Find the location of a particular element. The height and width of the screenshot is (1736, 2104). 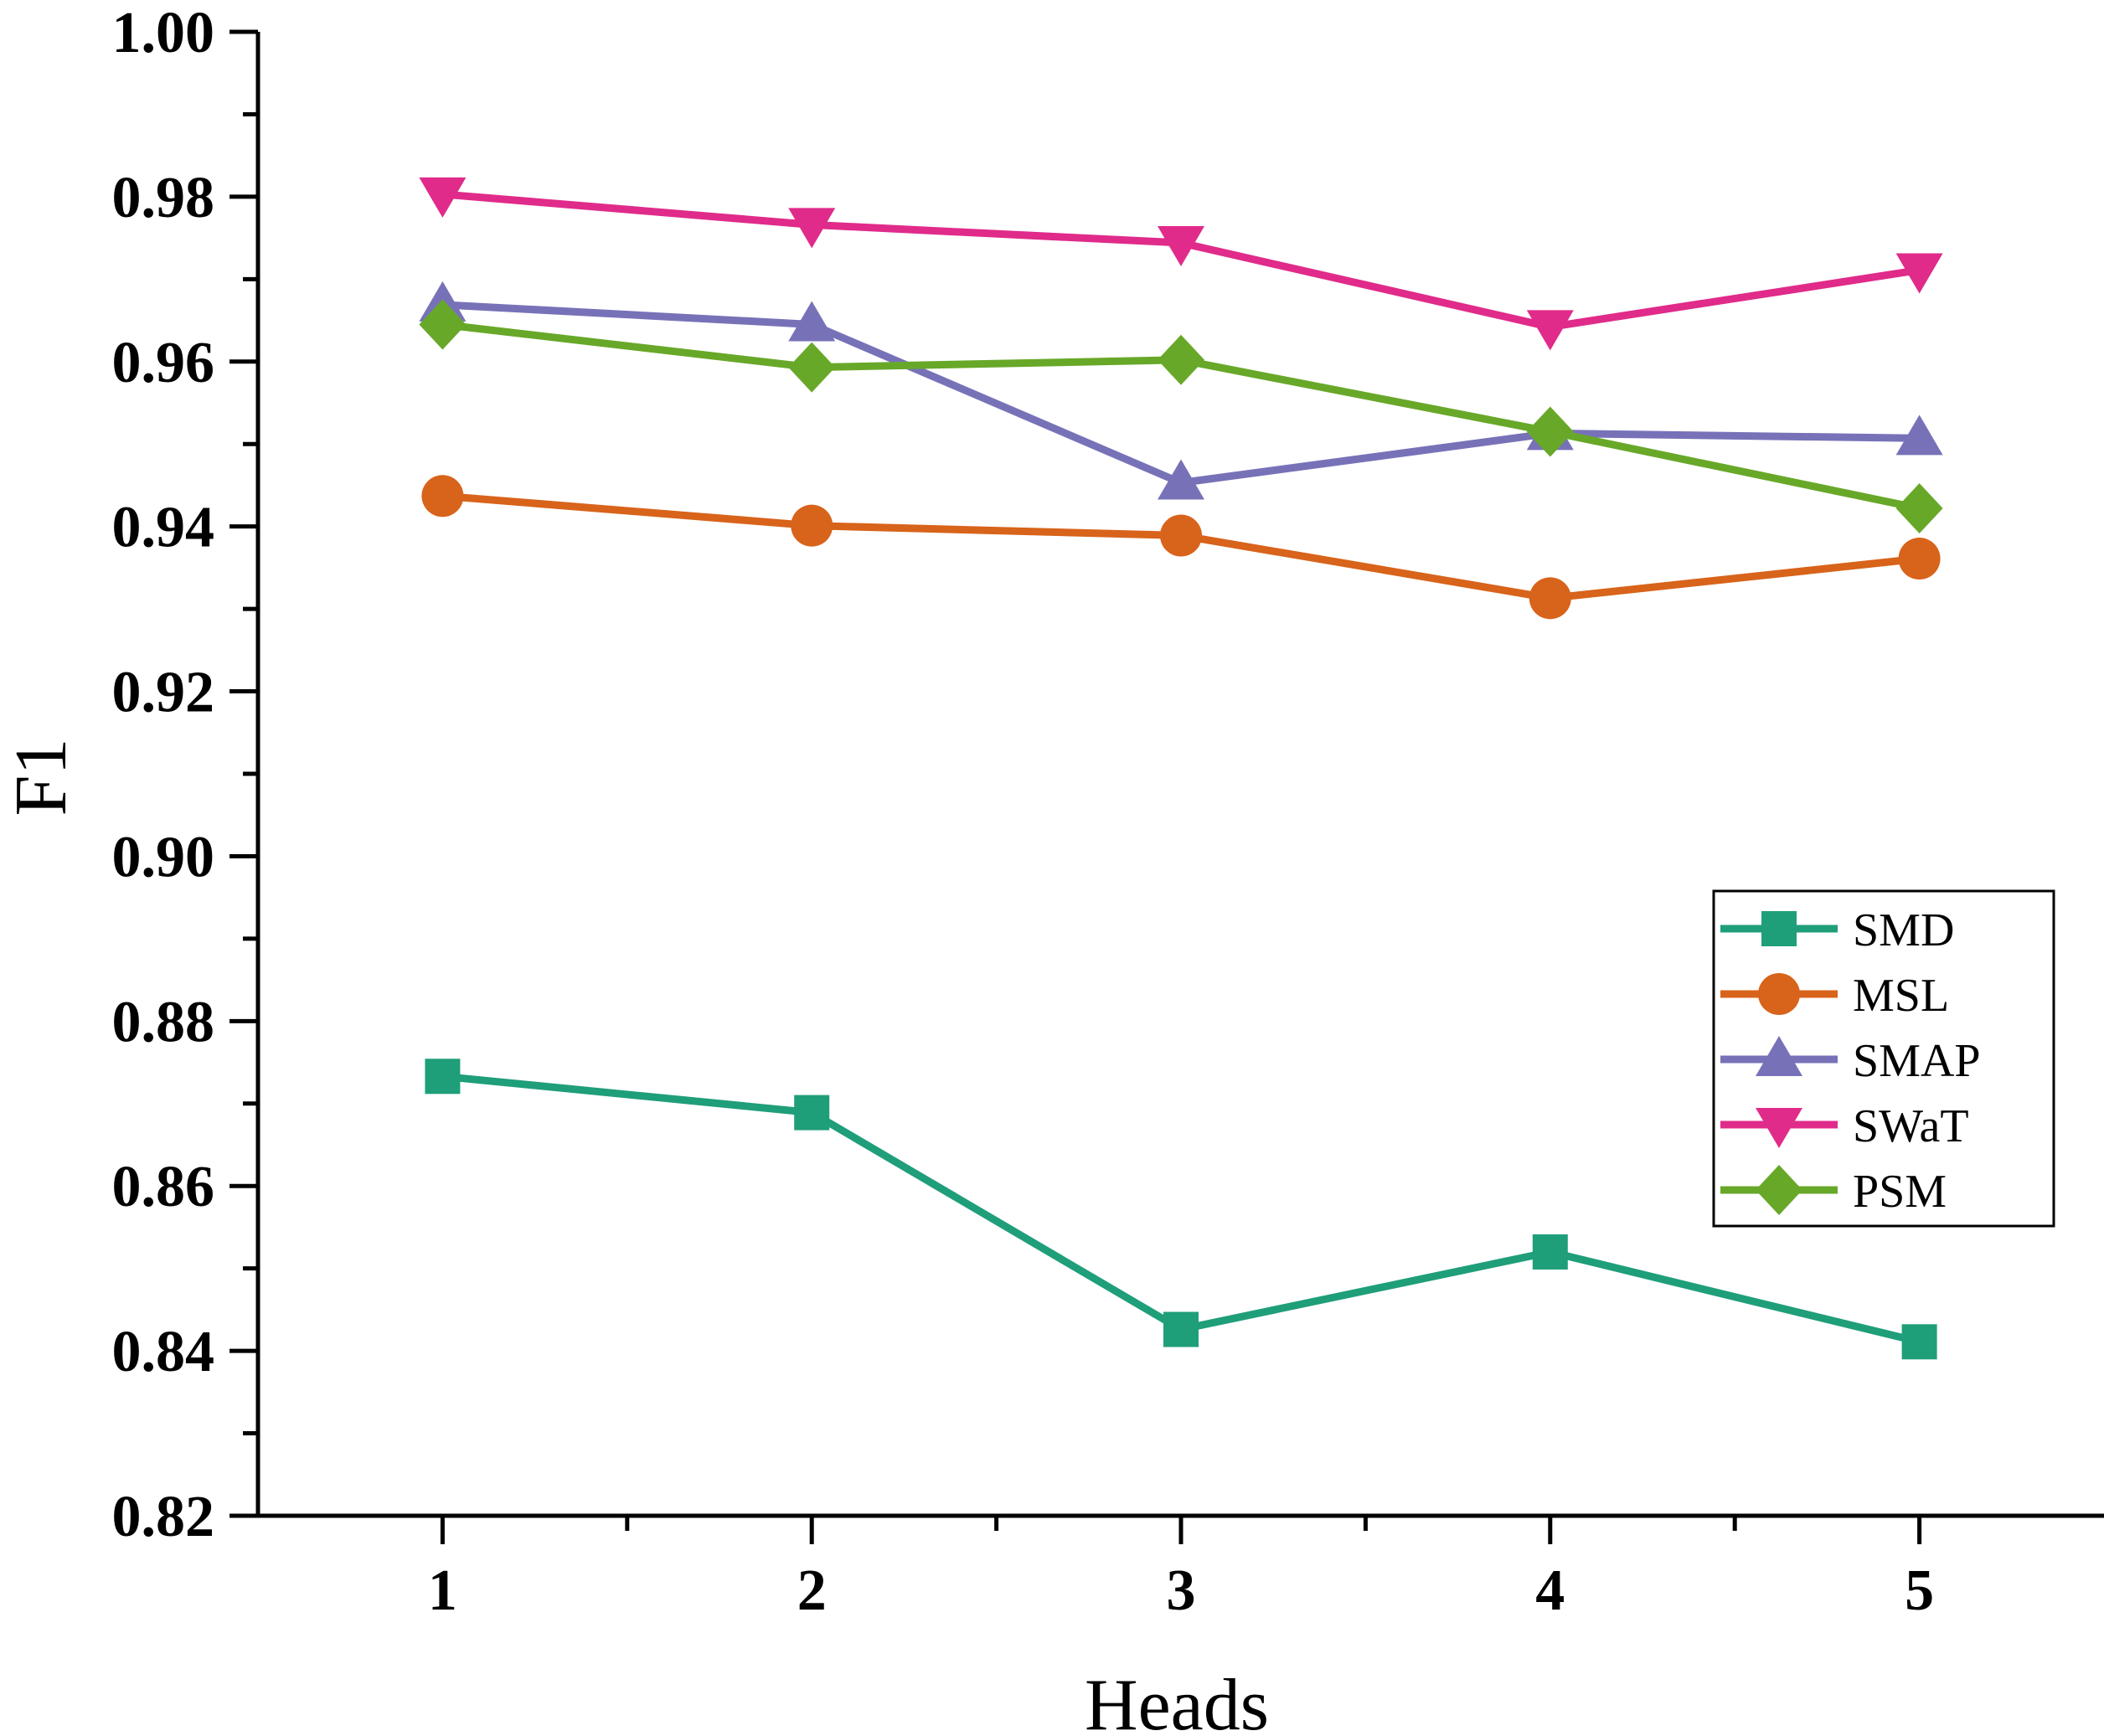

y-tick-label: 0.92 is located at coordinates (163, 693).